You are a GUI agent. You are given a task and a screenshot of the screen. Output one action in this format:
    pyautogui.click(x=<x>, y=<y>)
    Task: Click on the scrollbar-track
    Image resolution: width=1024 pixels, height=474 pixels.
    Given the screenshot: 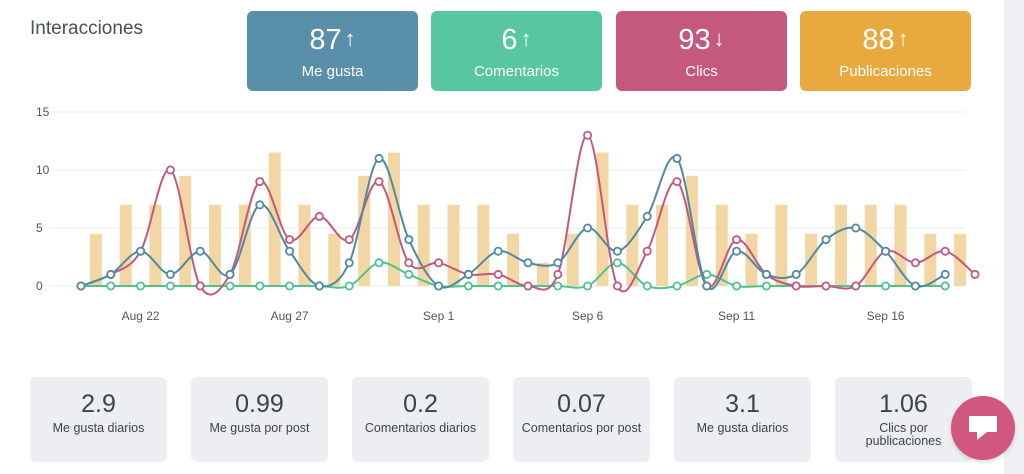 What is the action you would take?
    pyautogui.click(x=1014, y=237)
    